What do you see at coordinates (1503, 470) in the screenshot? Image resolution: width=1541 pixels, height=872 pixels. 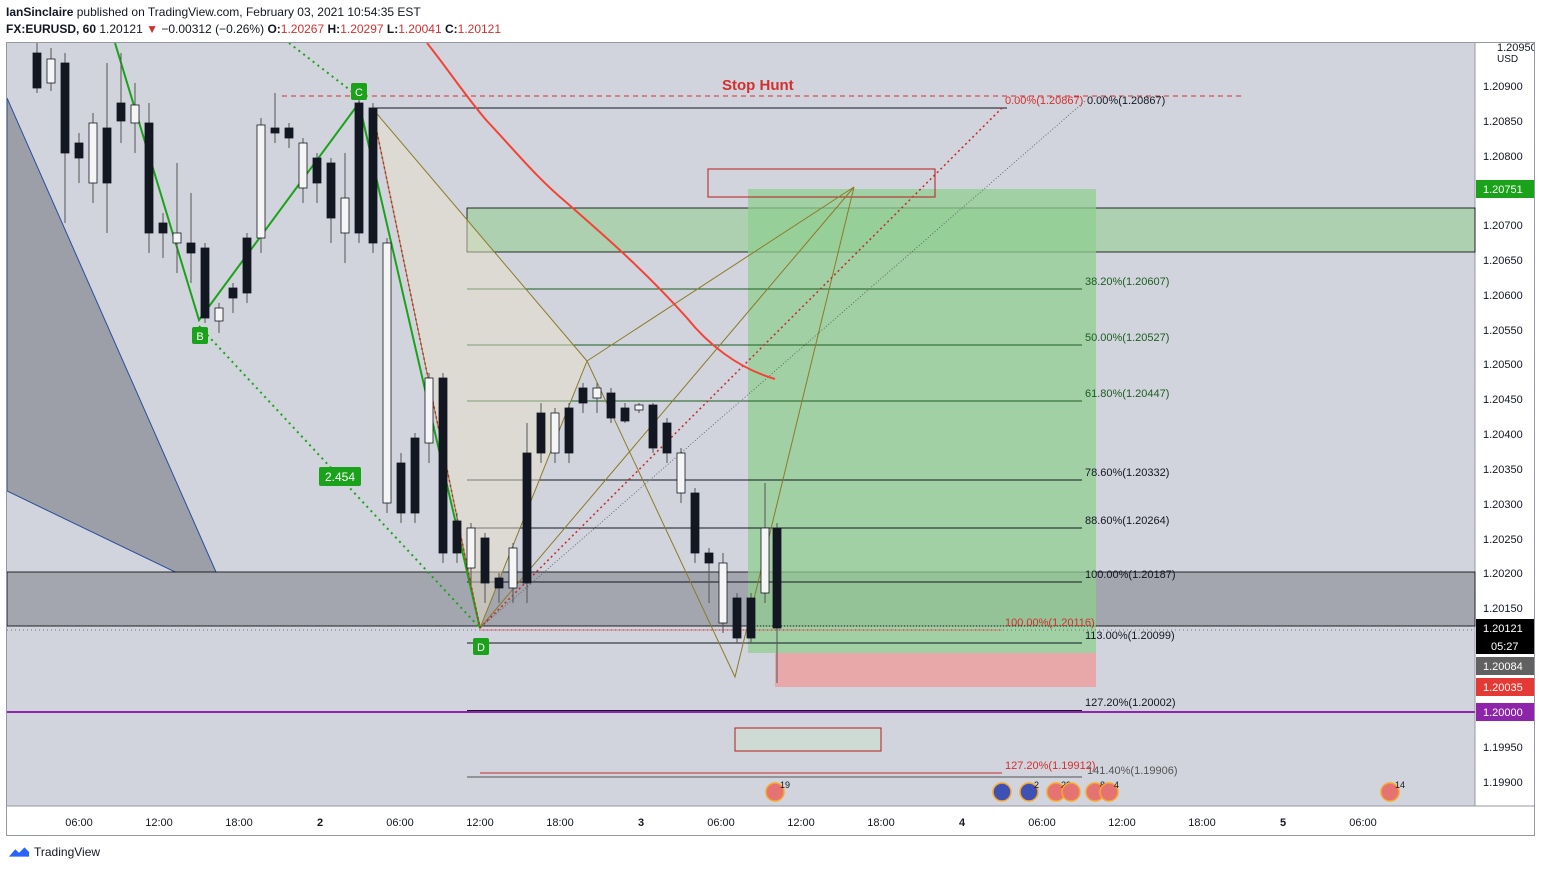 I see `price-tick-label: 1.20350` at bounding box center [1503, 470].